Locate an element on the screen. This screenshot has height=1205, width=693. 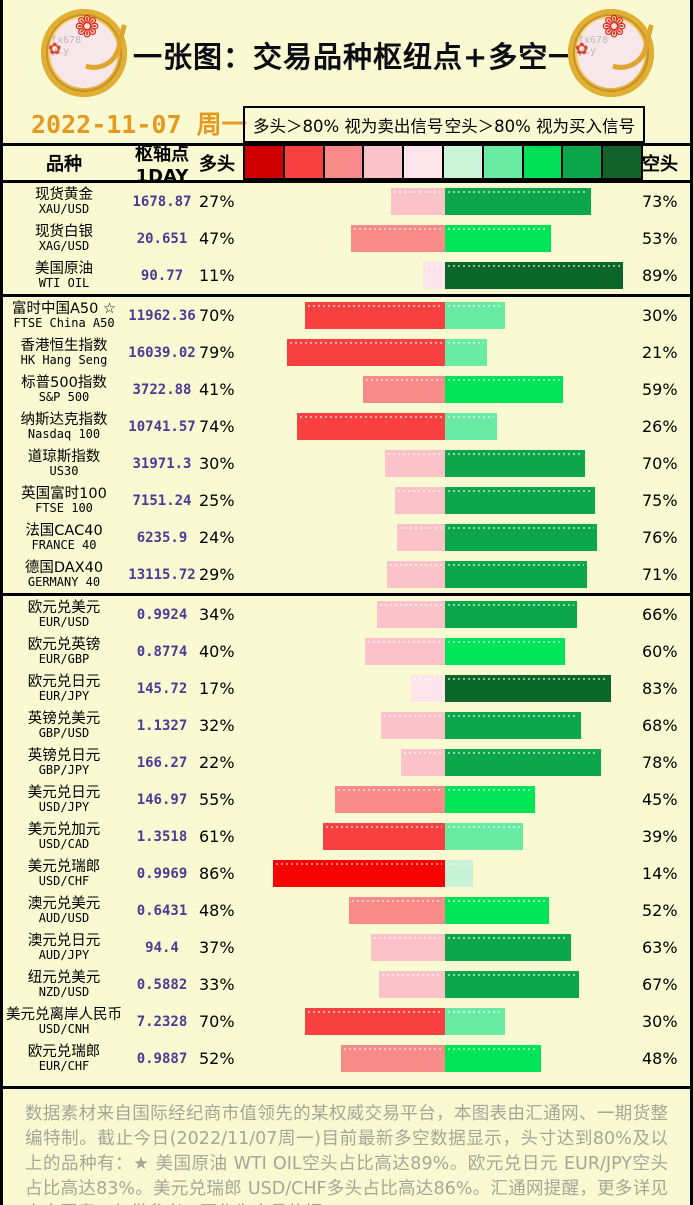
instrument-name-cn: 美元兑瑞郎 is located at coordinates (64, 866).